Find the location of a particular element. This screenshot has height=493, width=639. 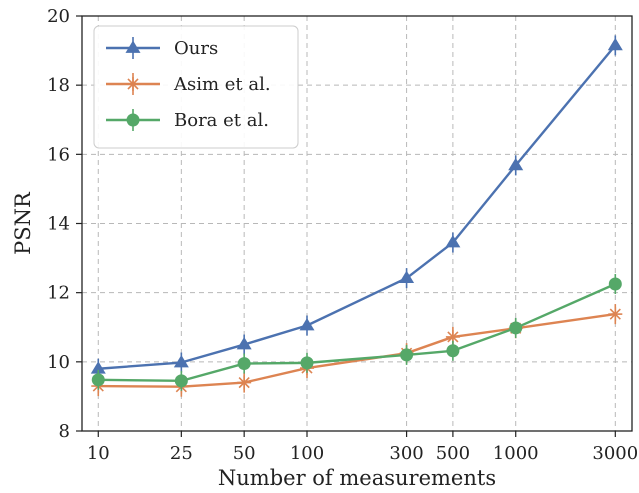

y-tick-label: 12 is located at coordinates (58, 293).